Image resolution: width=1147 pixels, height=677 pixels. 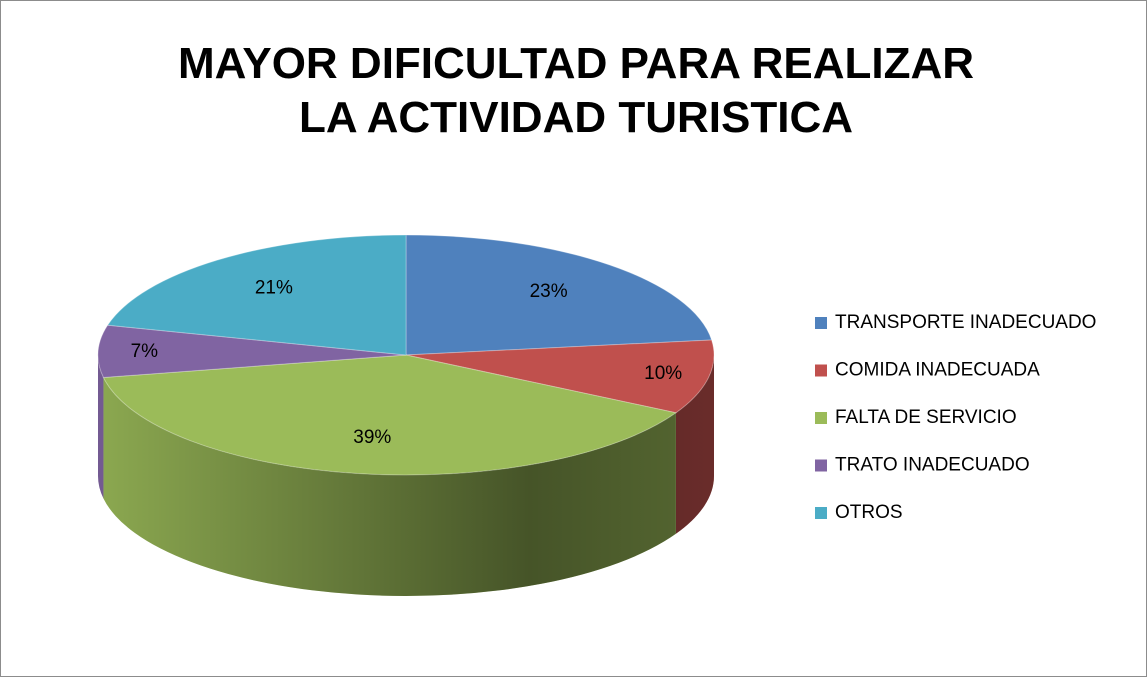 What do you see at coordinates (663, 373) in the screenshot?
I see `data-label: 10%` at bounding box center [663, 373].